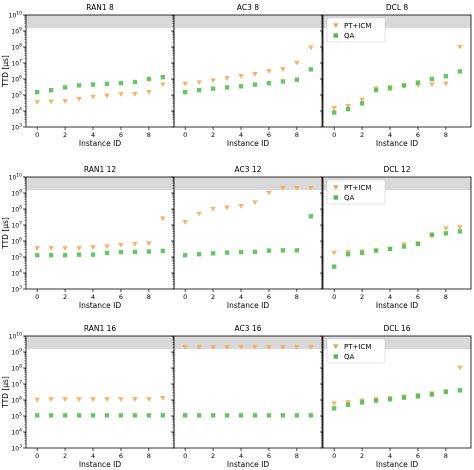  I want to click on panel-ac3-8: AC3 8 0 2 4 6 8 Instance ID, so click(247, 75).